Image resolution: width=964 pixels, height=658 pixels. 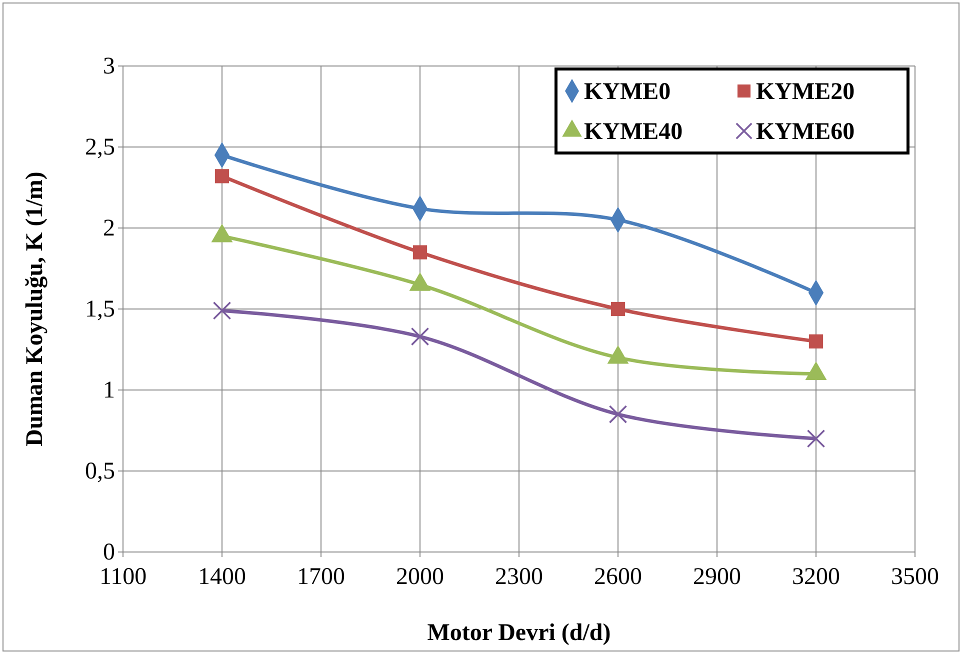 What do you see at coordinates (109, 553) in the screenshot?
I see `y-tick-label: 0` at bounding box center [109, 553].